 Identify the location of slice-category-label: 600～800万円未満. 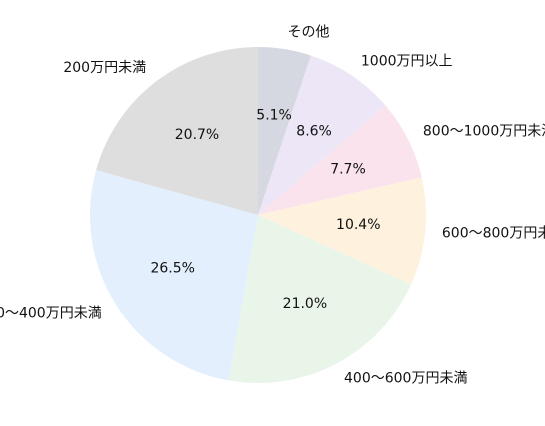
(493, 234).